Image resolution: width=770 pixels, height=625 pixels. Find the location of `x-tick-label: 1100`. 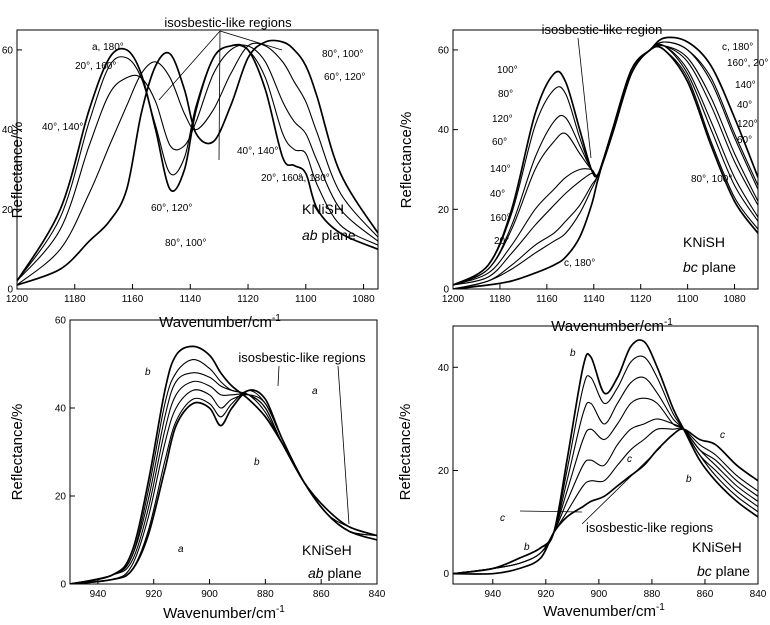

x-tick-label: 1100 is located at coordinates (688, 299).